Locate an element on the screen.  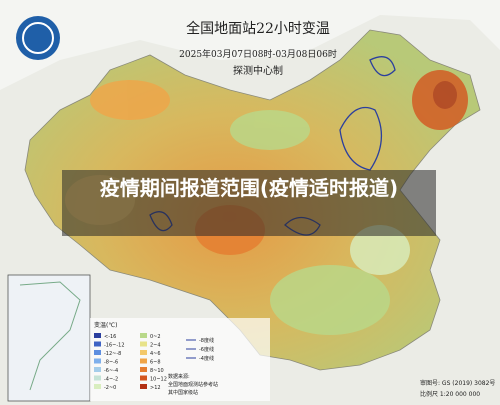
approval: 审图号: GS (2019) 3082号 is located at coordinates (457, 383).